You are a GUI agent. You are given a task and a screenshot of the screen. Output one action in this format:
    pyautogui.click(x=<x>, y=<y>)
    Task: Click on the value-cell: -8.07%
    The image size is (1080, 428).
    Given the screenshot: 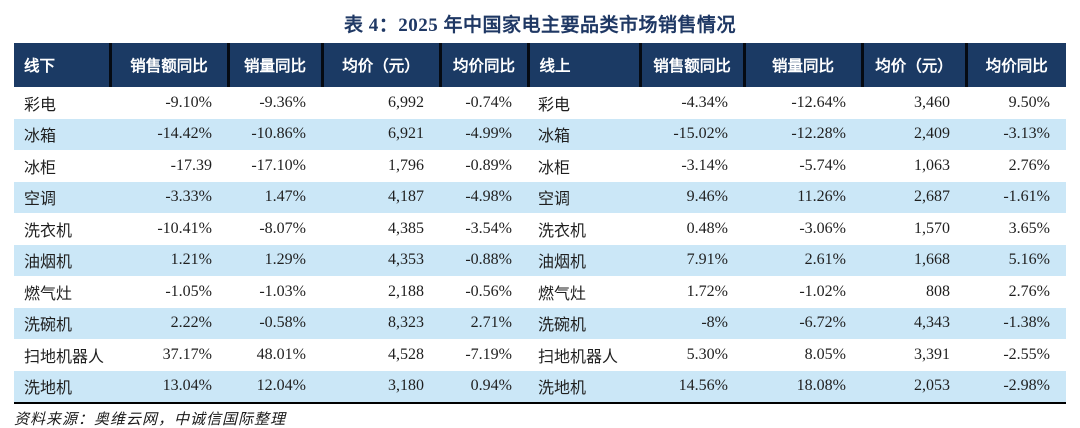 What is the action you would take?
    pyautogui.click(x=282, y=228)
    